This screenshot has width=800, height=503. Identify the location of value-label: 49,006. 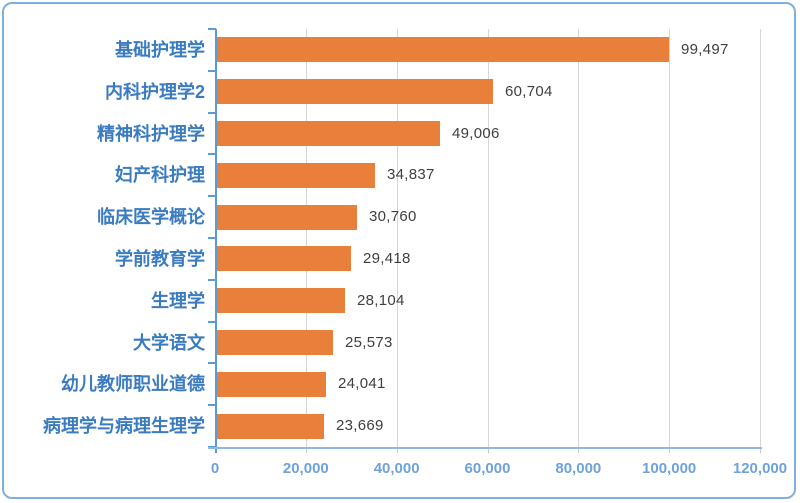
(476, 133).